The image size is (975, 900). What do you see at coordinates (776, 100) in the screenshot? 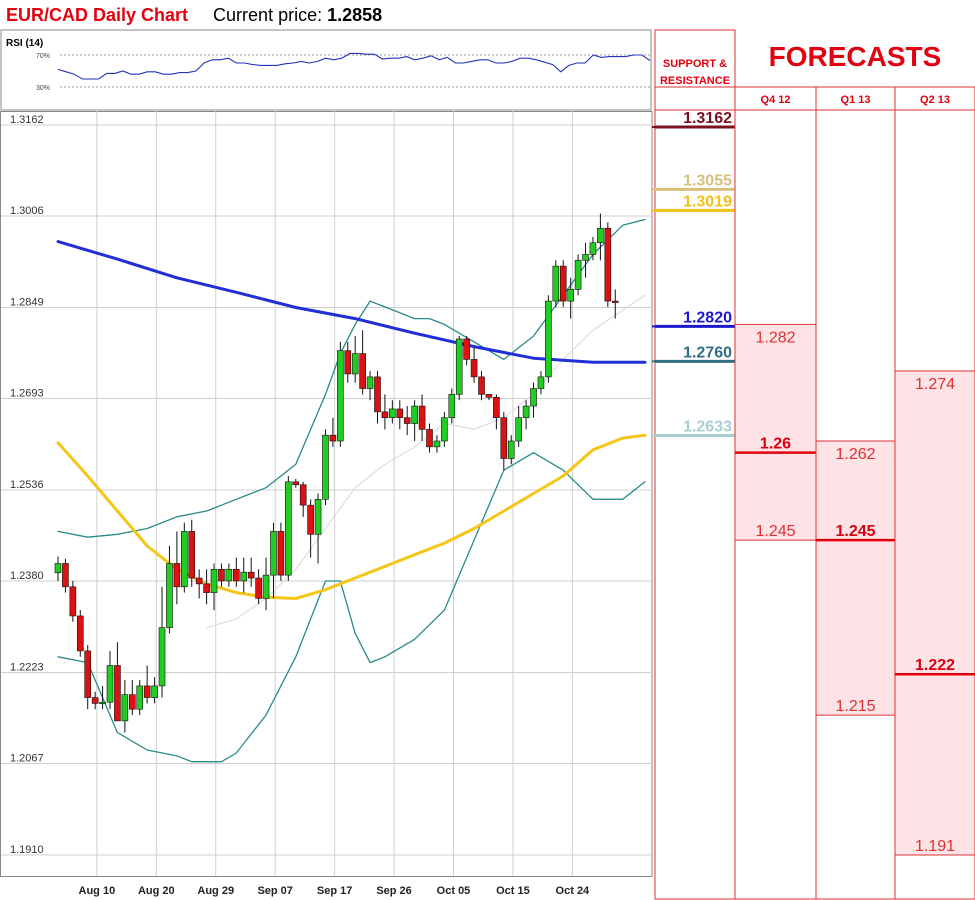
I see `forecast-column-label: Q4 12` at bounding box center [776, 100].